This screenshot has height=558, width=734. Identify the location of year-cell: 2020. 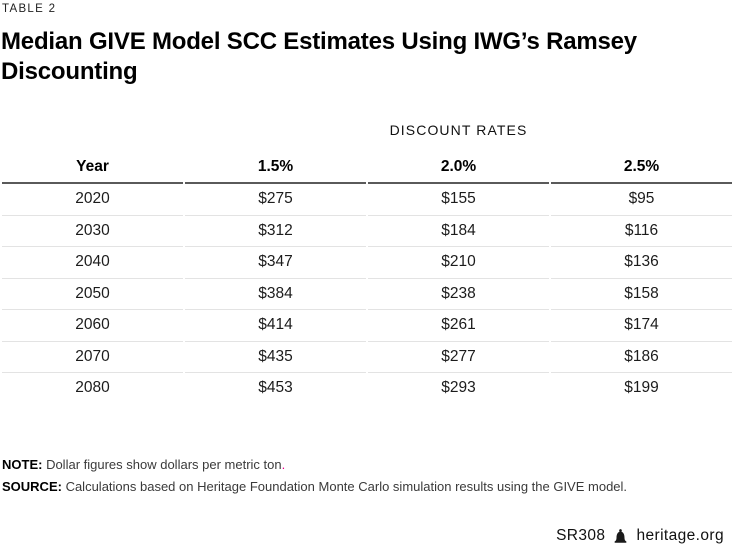
(92, 200).